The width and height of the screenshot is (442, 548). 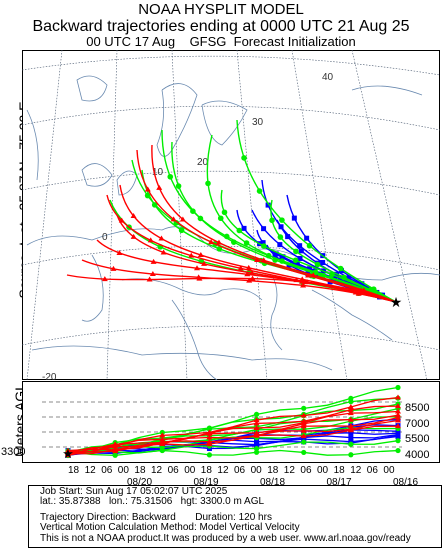 What do you see at coordinates (339, 482) in the screenshot?
I see `date-tick-label: 08/17` at bounding box center [339, 482].